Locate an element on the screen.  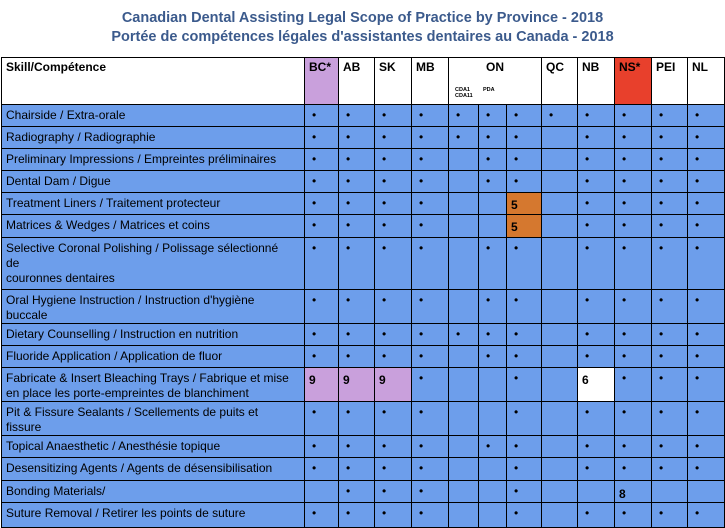
skill-line: Treatment Liners / Traitement protecteur is located at coordinates (113, 203).